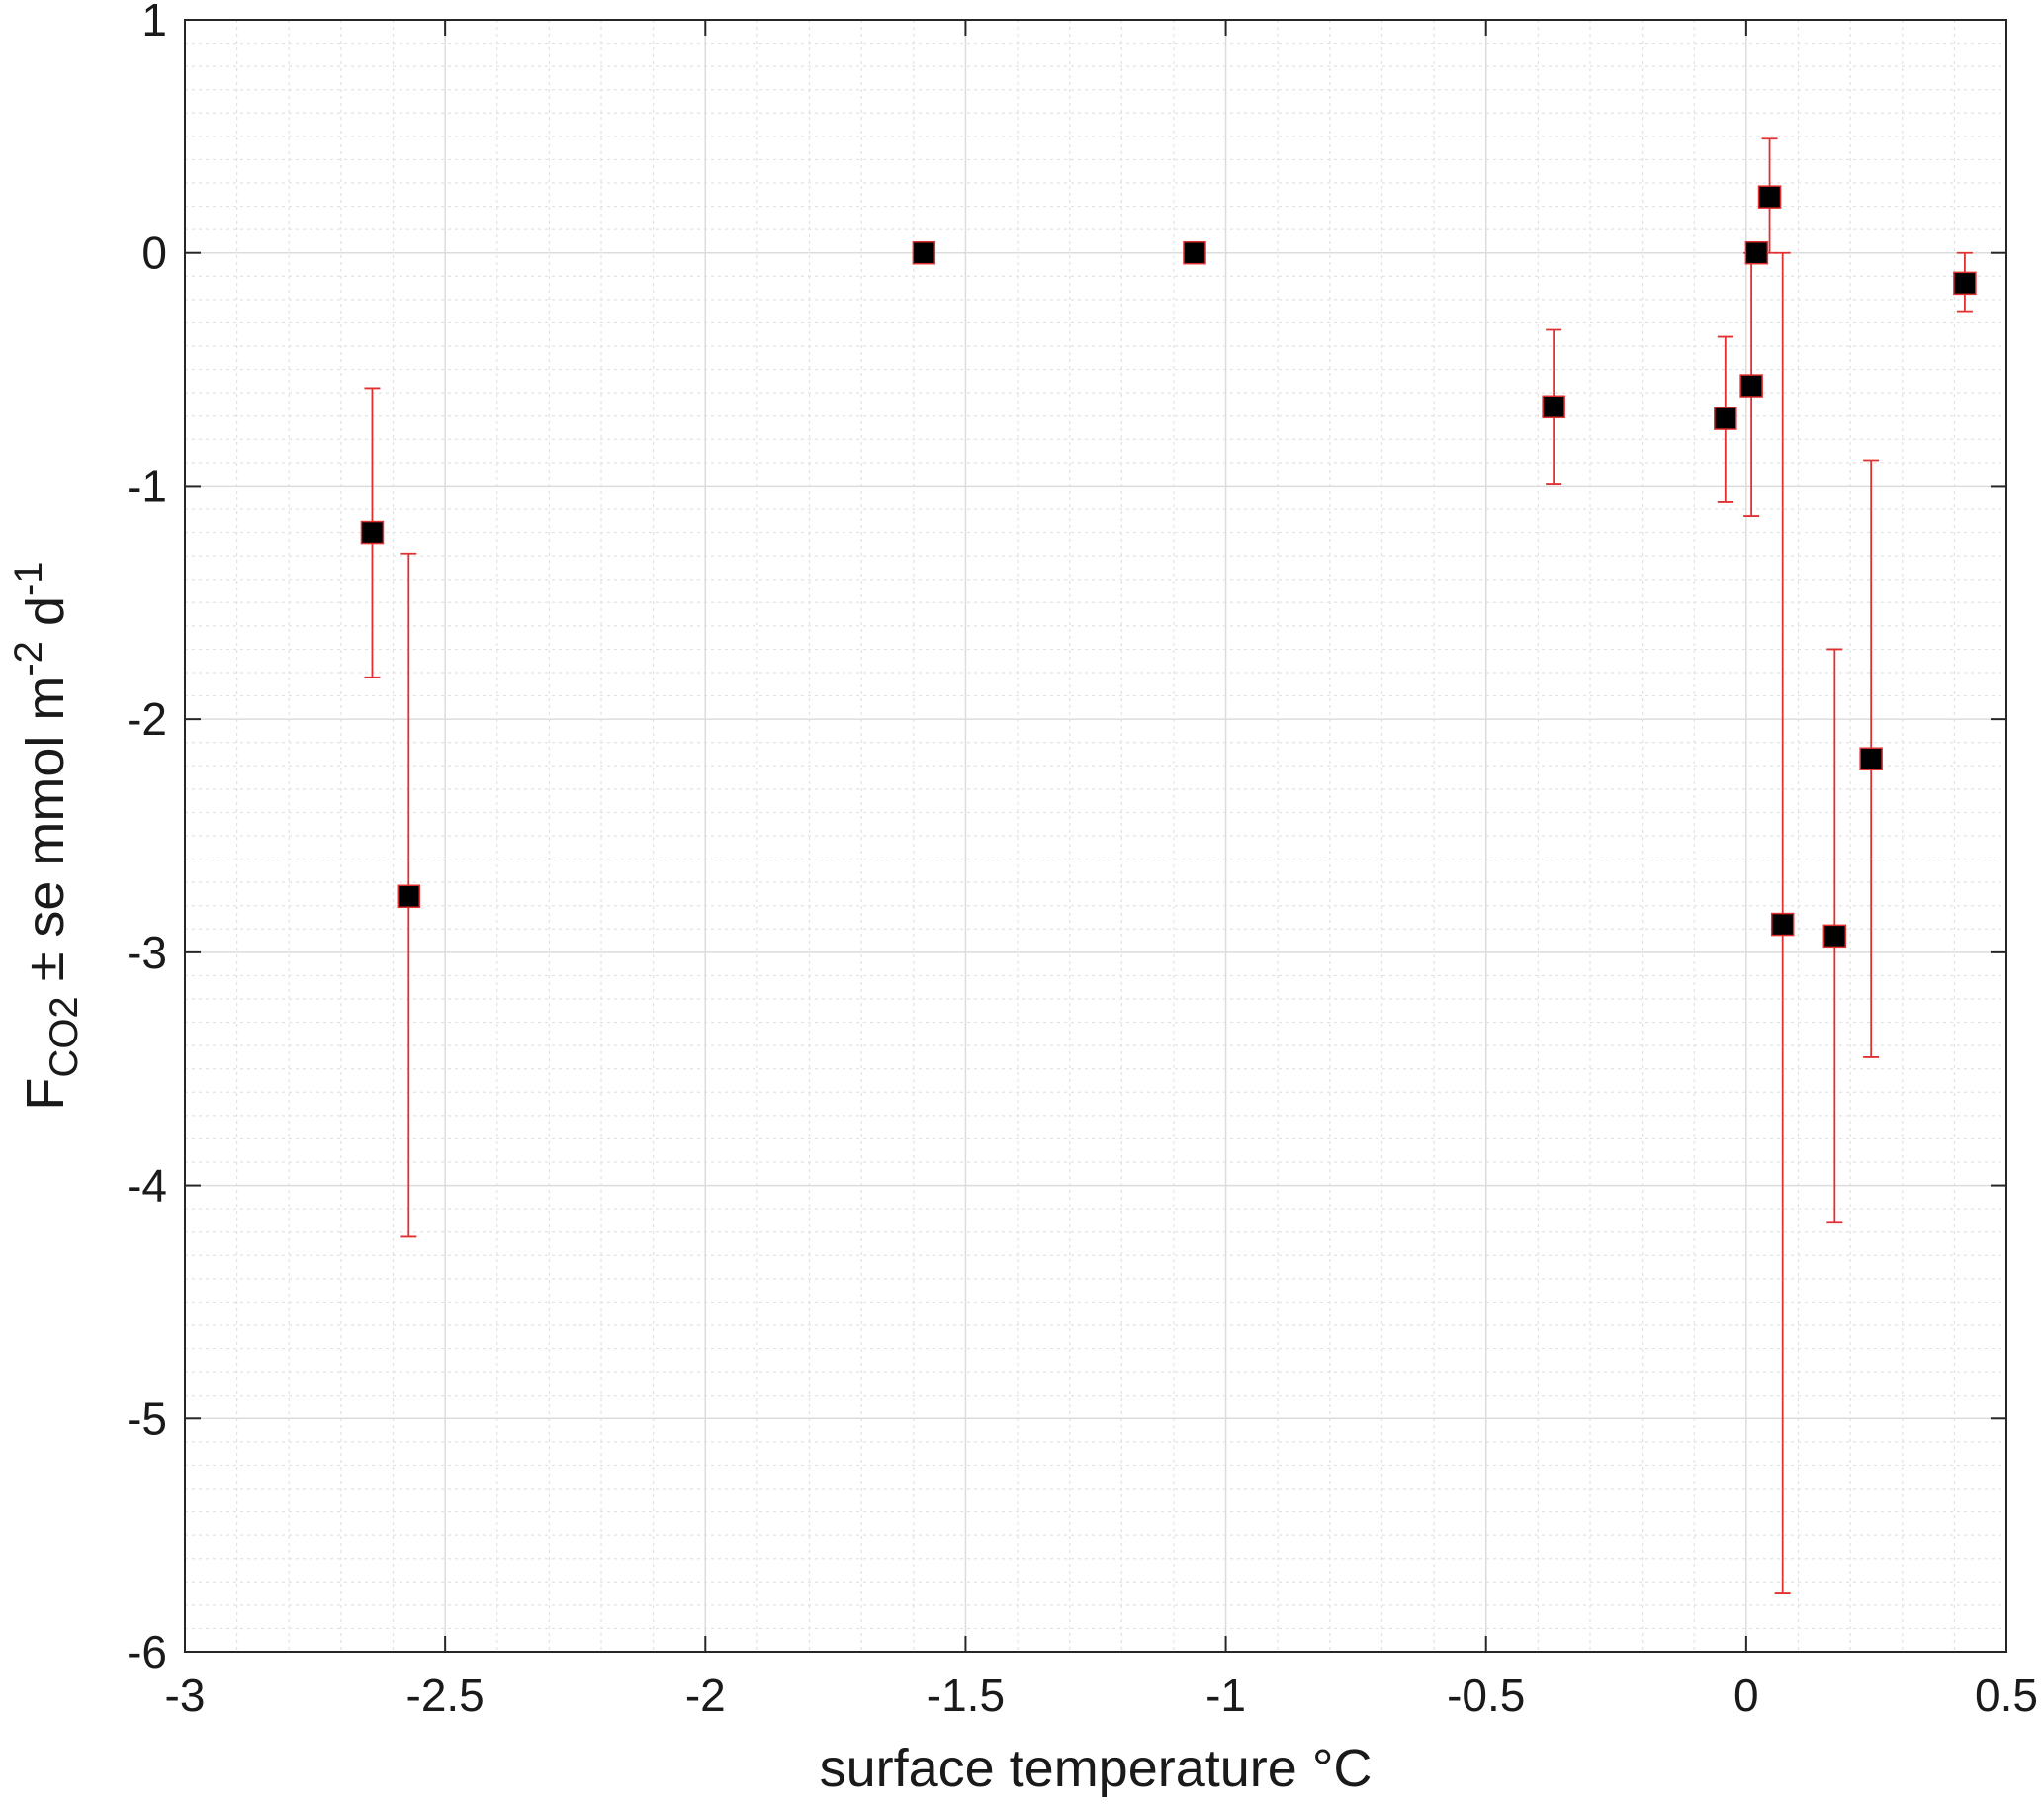 This screenshot has height=1809, width=2044. Describe the element at coordinates (147, 719) in the screenshot. I see `y-tick-label: -2` at that location.